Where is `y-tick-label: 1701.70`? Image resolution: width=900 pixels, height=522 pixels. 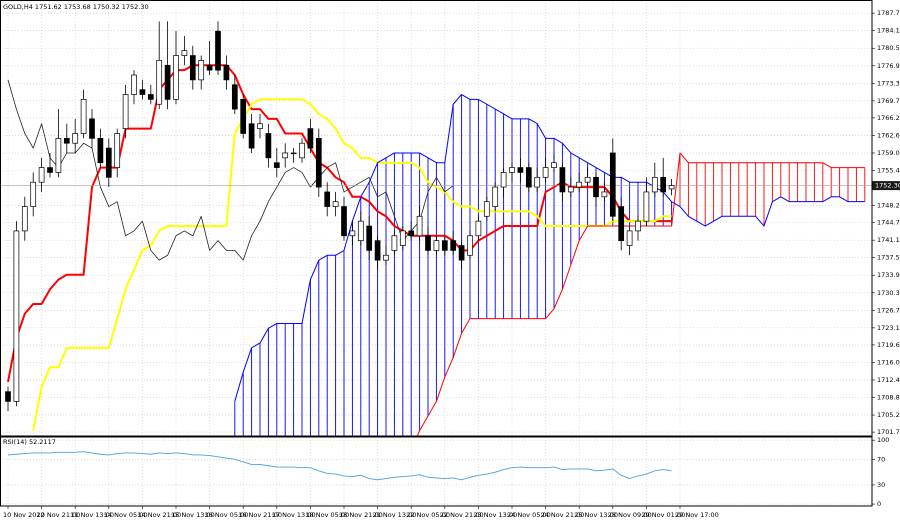 y-tick-label: 1701.70 is located at coordinates (888, 432).